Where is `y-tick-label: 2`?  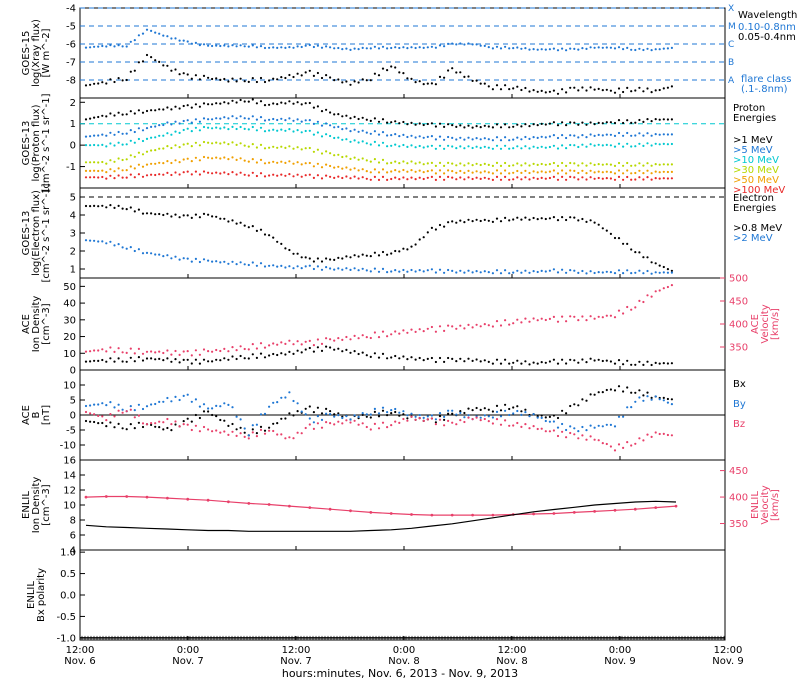
y-tick-label: 2 is located at coordinates (73, 252).